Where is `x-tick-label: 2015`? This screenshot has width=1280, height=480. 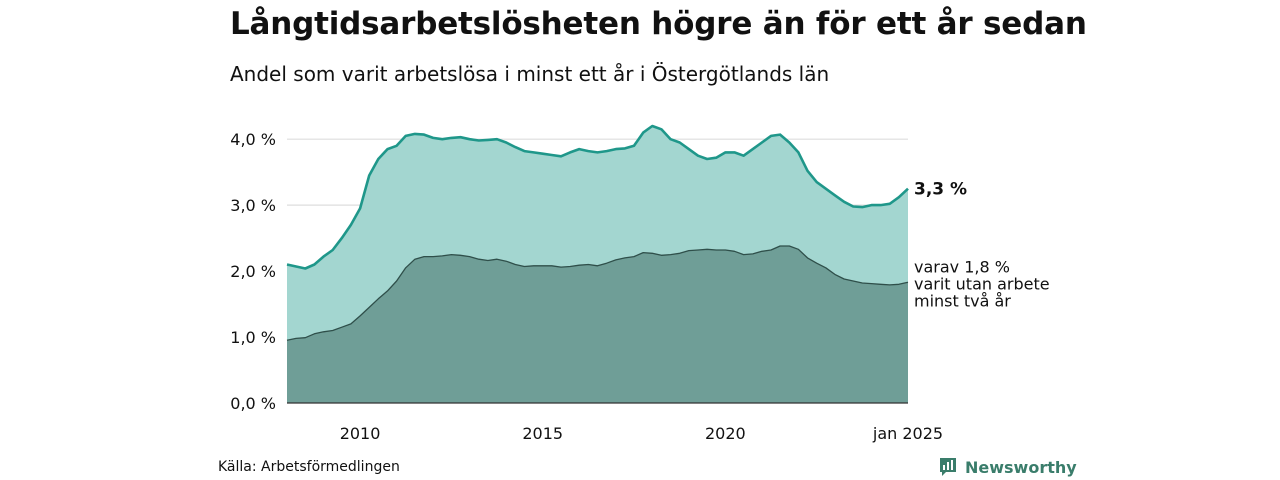
x-tick-label: 2015 is located at coordinates (542, 433).